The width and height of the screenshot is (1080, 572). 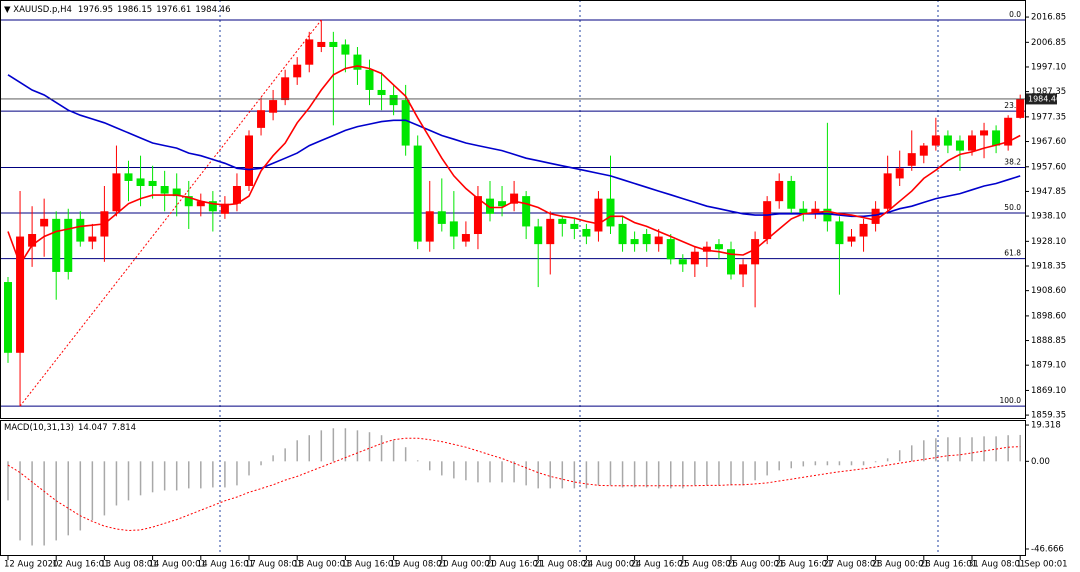 I want to click on x-tick-label: 12 Aug 16:01, so click(x=80, y=565).